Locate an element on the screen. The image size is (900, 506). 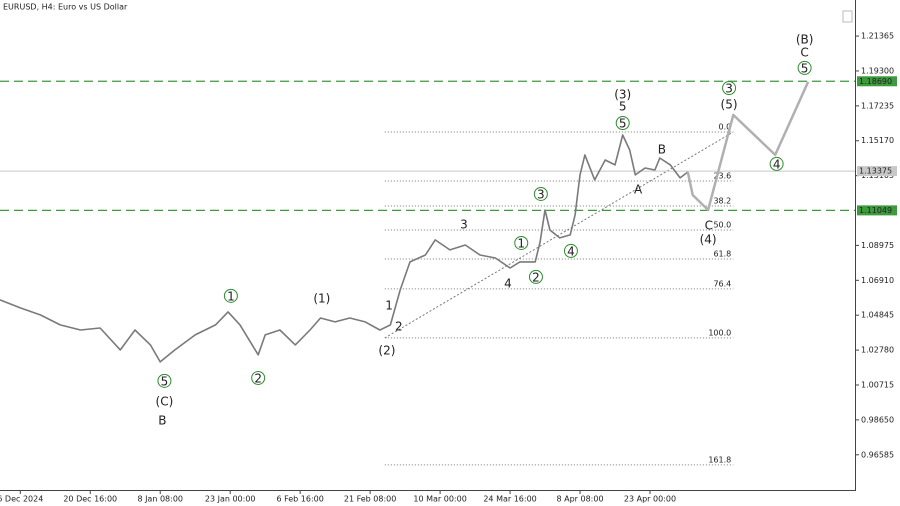
wave-label: (C) is located at coordinates (165, 401).